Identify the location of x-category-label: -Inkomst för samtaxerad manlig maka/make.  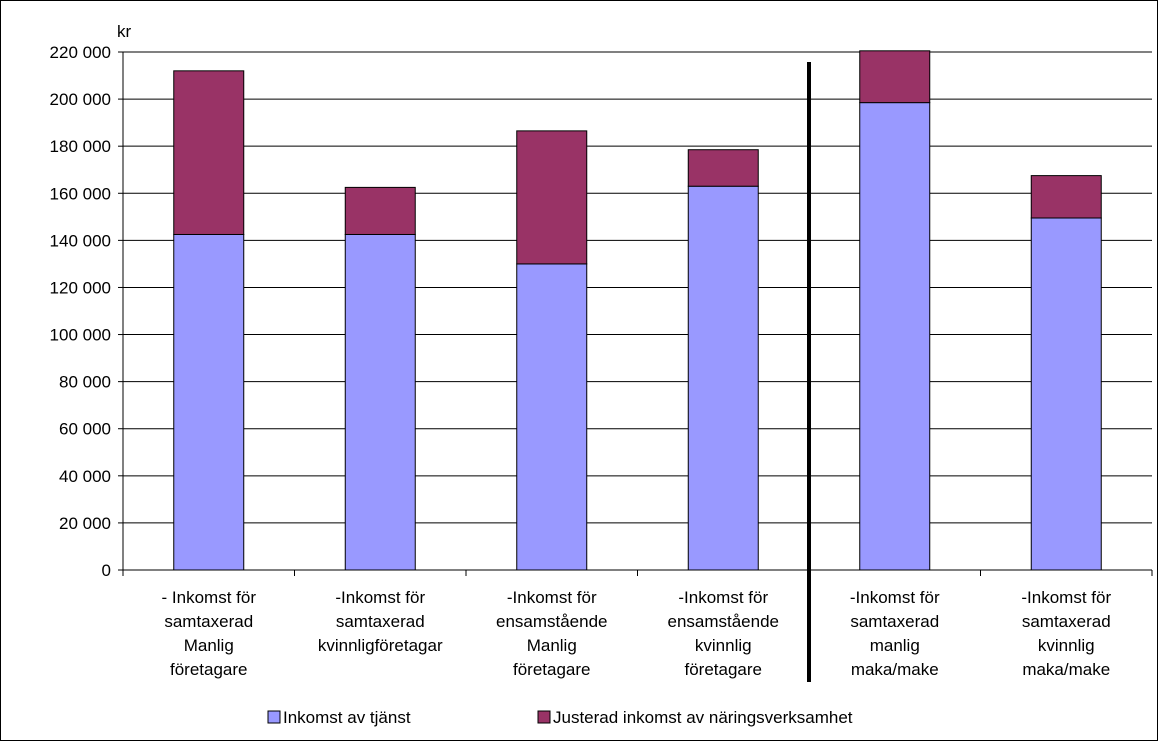
(895, 633).